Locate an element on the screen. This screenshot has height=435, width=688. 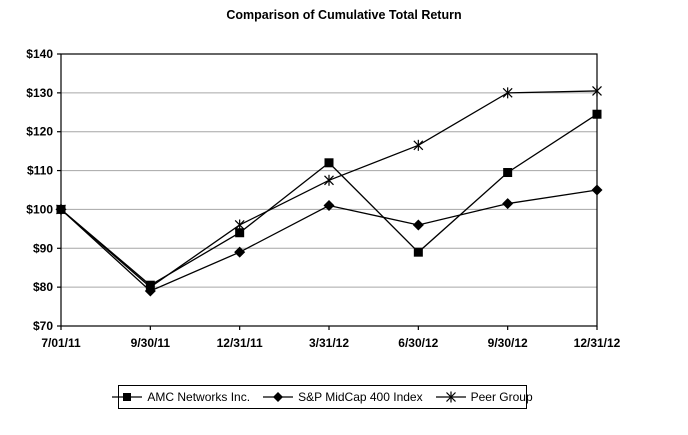
legend-item-peer-group: Peer Group is located at coordinates (484, 397).